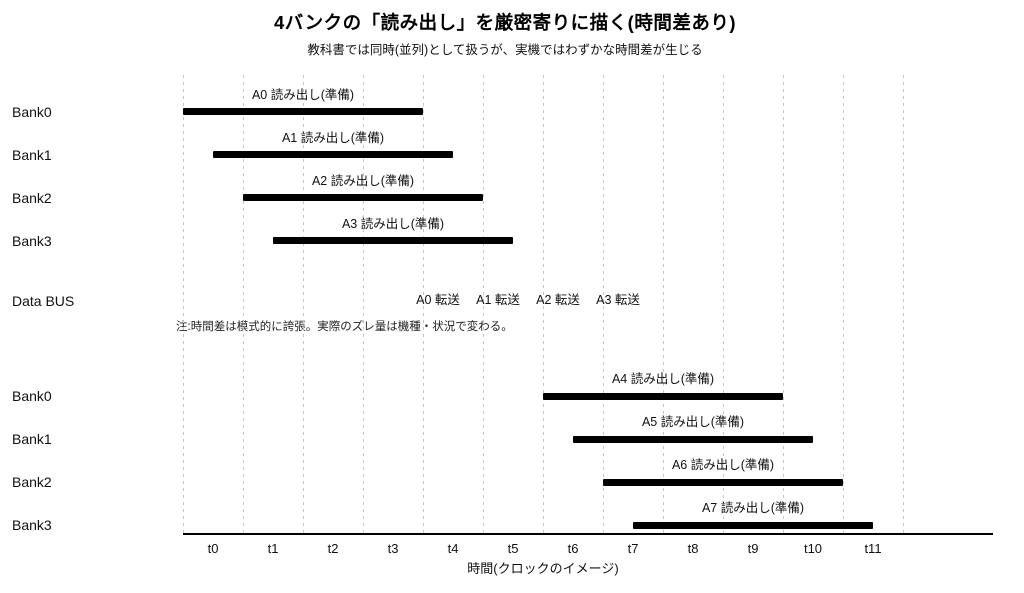  Describe the element at coordinates (333, 548) in the screenshot. I see `x-tick-label: t2` at that location.